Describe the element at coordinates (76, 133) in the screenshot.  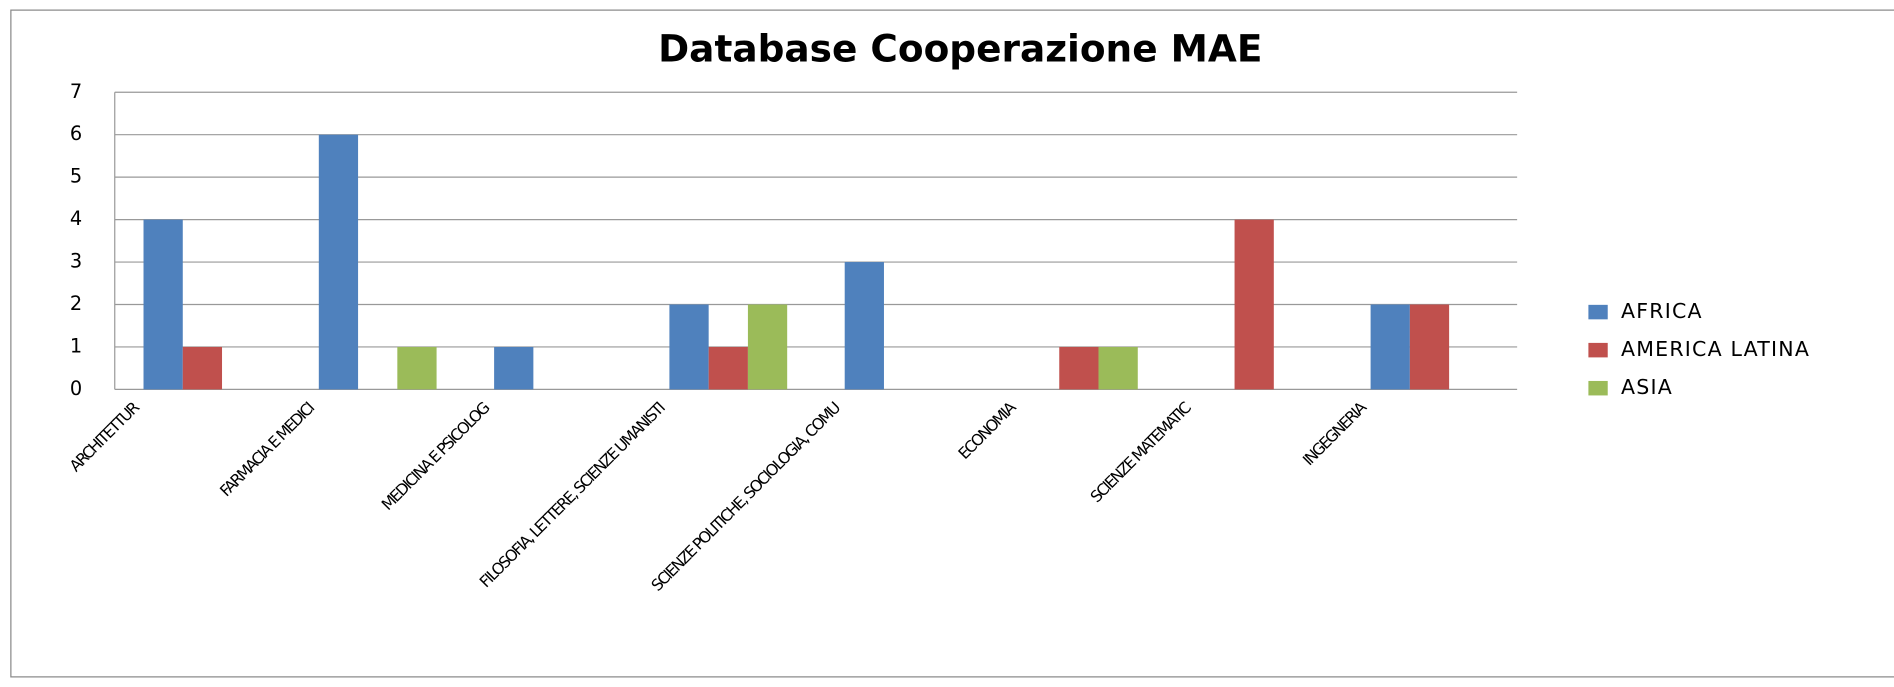
I see `y-tick-label: 6` at that location.